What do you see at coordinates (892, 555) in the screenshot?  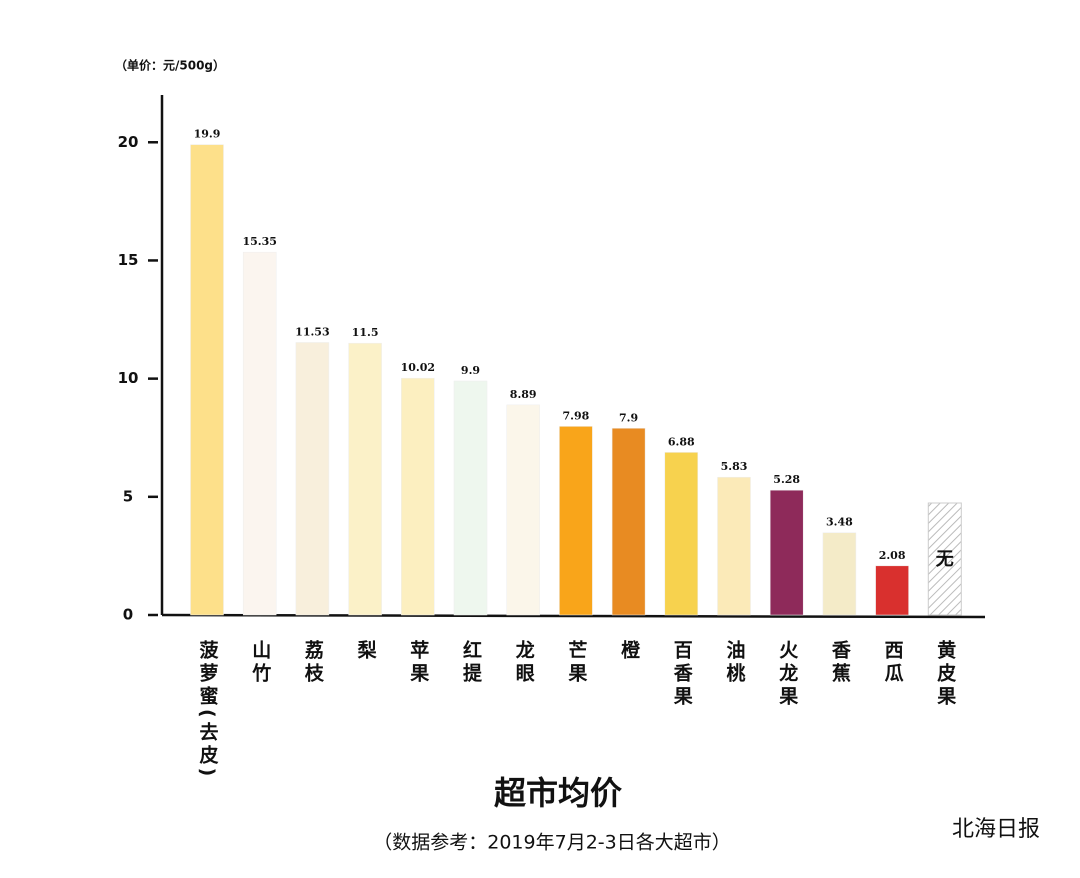 I see `value-label: 2.08` at bounding box center [892, 555].